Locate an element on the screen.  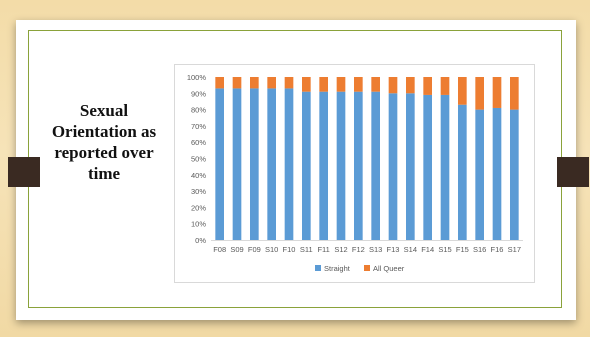
y-tick-label: 40% is located at coordinates (198, 175).